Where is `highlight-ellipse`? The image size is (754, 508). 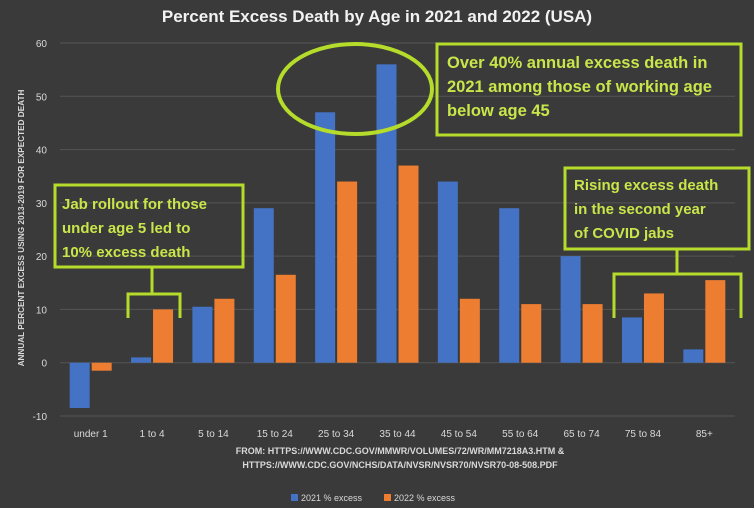 highlight-ellipse is located at coordinates (355, 89).